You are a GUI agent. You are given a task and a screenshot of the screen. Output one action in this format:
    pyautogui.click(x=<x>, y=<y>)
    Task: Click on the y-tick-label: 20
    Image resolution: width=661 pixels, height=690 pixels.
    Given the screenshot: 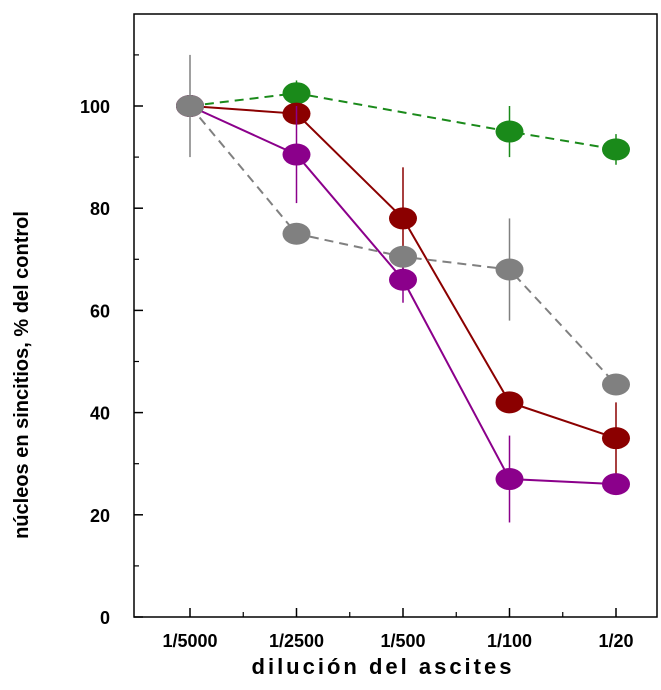 What is the action you would take?
    pyautogui.click(x=100, y=516)
    